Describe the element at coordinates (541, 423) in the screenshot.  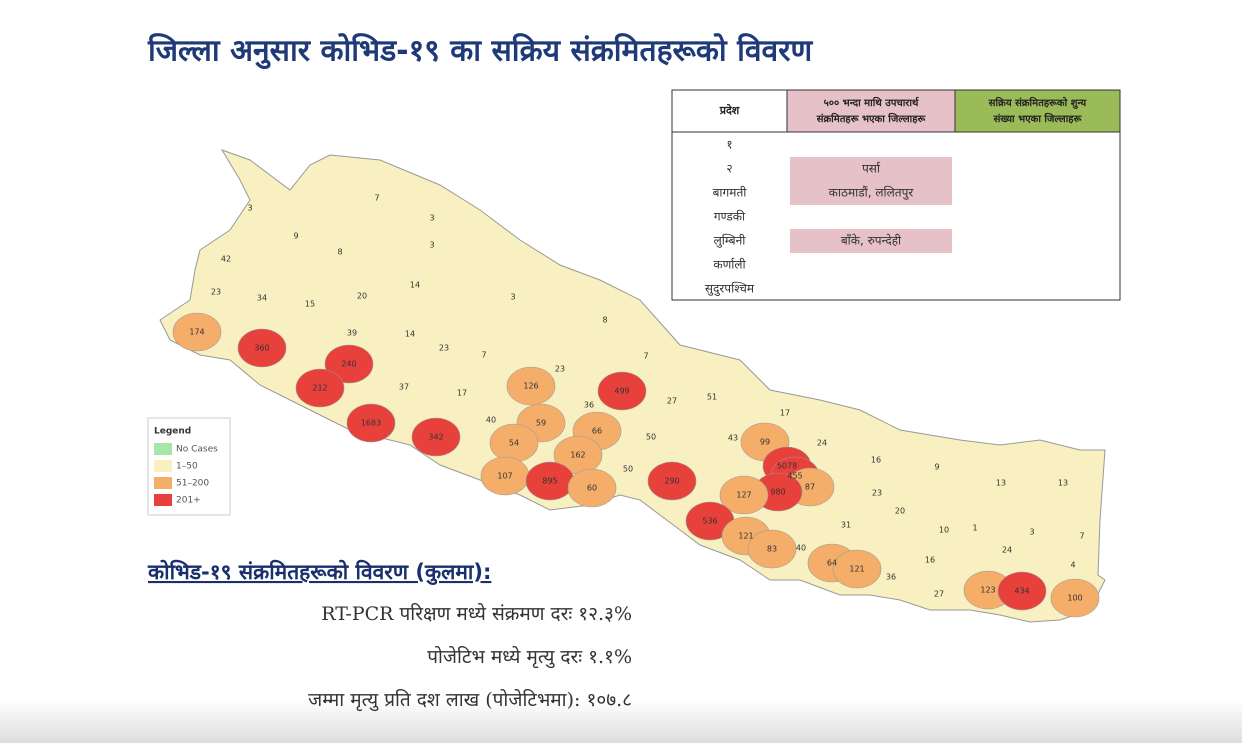
I see `district-label: 59` at that location.